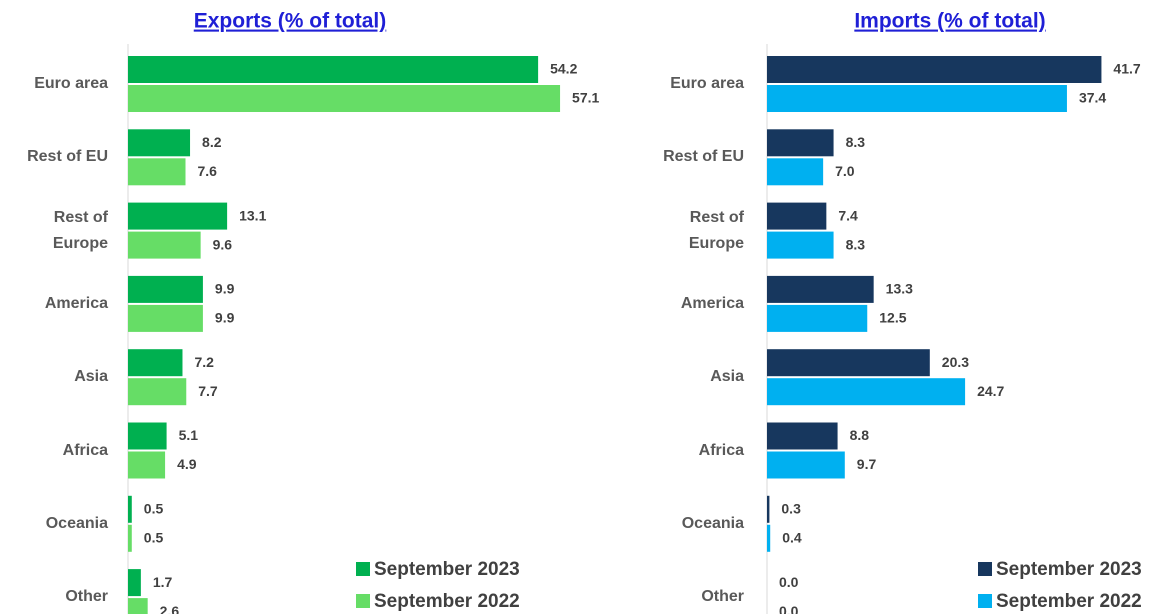  Describe the element at coordinates (563, 69) in the screenshot. I see `data-label: 54.2` at that location.